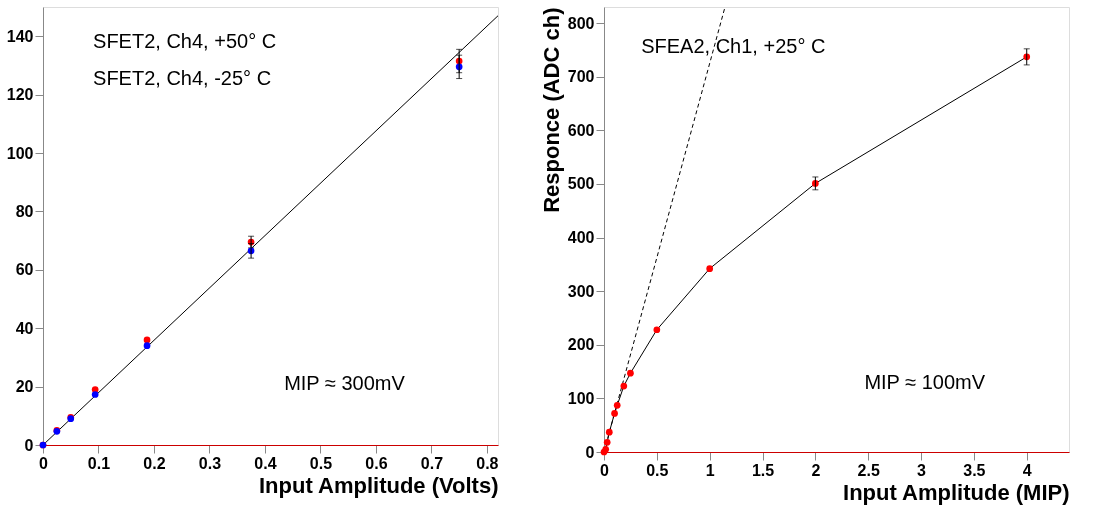  I want to click on x-tick-label: 1, so click(710, 470).